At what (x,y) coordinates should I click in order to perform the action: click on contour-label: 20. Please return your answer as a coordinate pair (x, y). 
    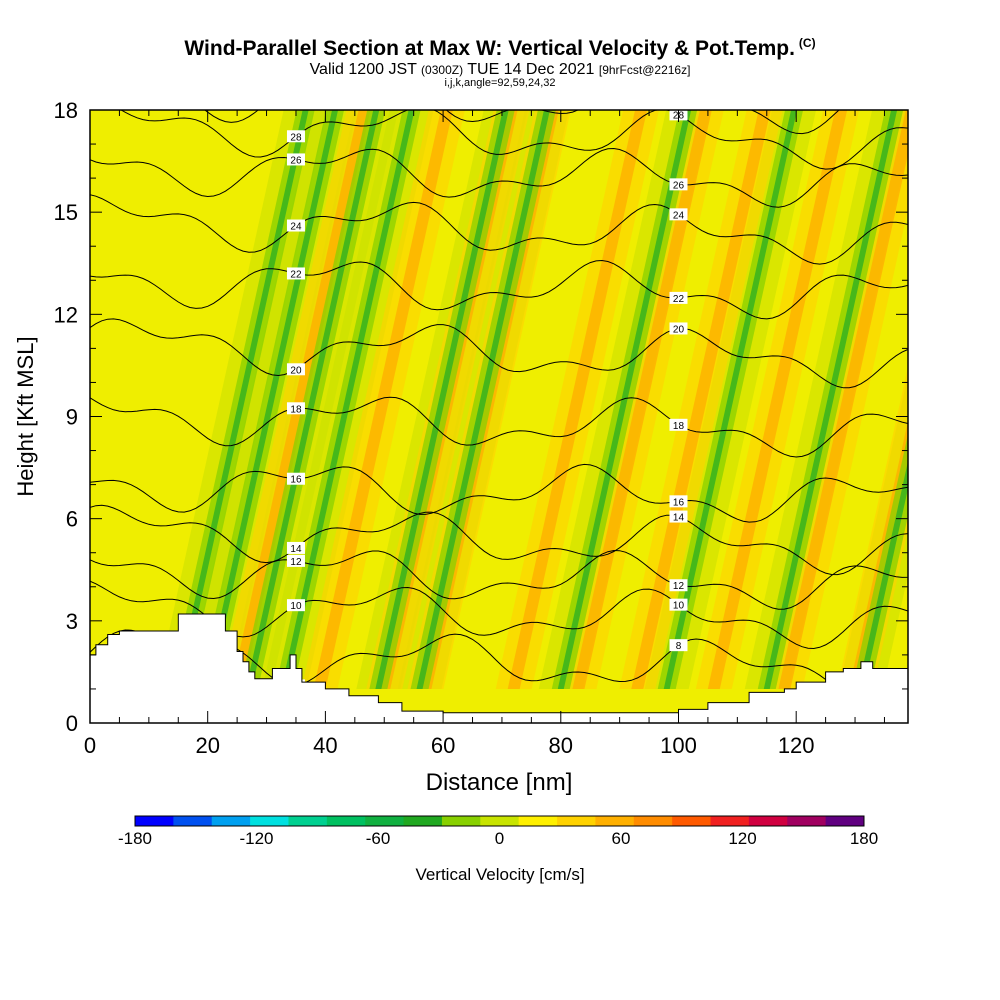
    Looking at the image, I should click on (679, 329).